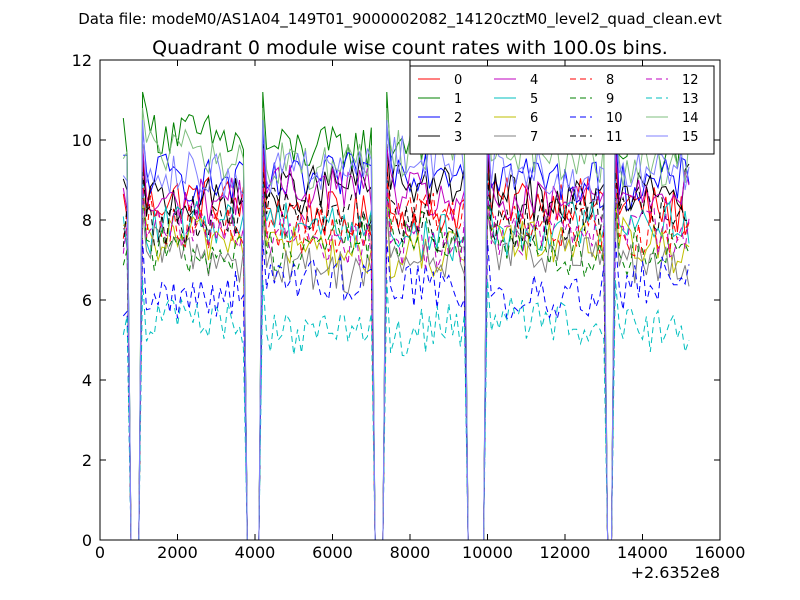 This screenshot has height=600, width=800. Describe the element at coordinates (87, 220) in the screenshot. I see `y-tick-label: 8` at that location.